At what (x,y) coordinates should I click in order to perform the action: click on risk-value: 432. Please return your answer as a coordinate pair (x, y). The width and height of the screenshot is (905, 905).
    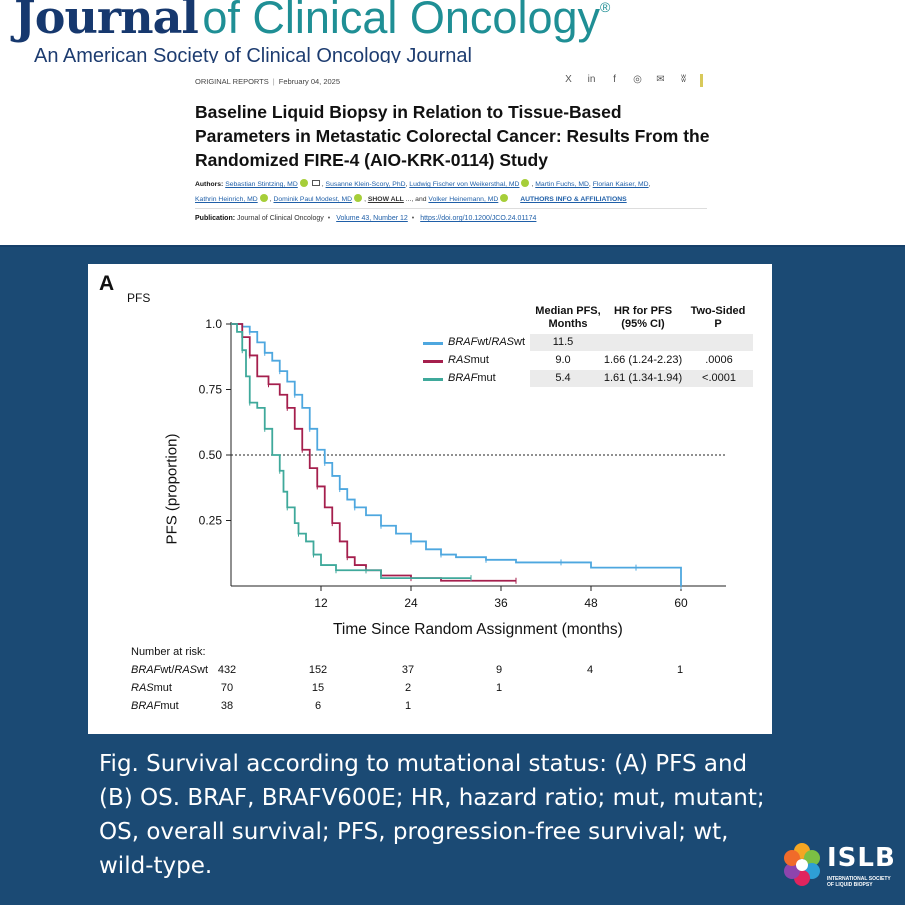
    Looking at the image, I should click on (227, 670).